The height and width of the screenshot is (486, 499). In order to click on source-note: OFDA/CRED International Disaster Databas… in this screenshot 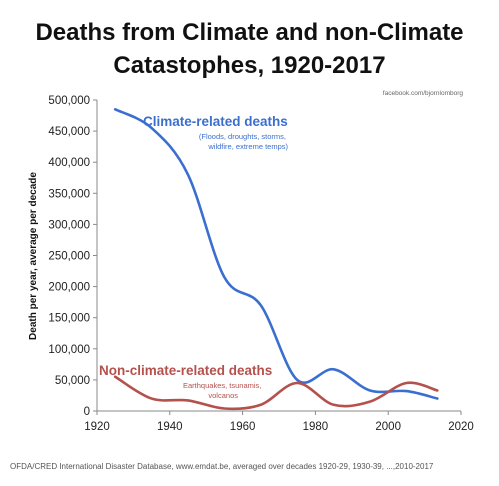, I will do `click(222, 466)`.